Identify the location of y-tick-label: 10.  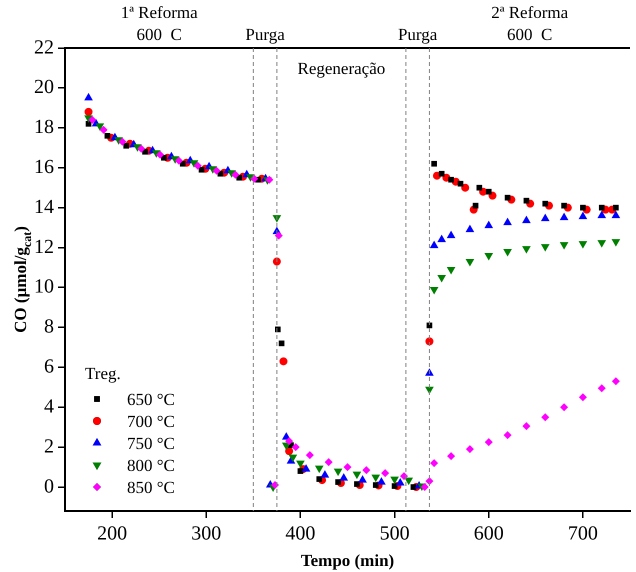
(44, 287).